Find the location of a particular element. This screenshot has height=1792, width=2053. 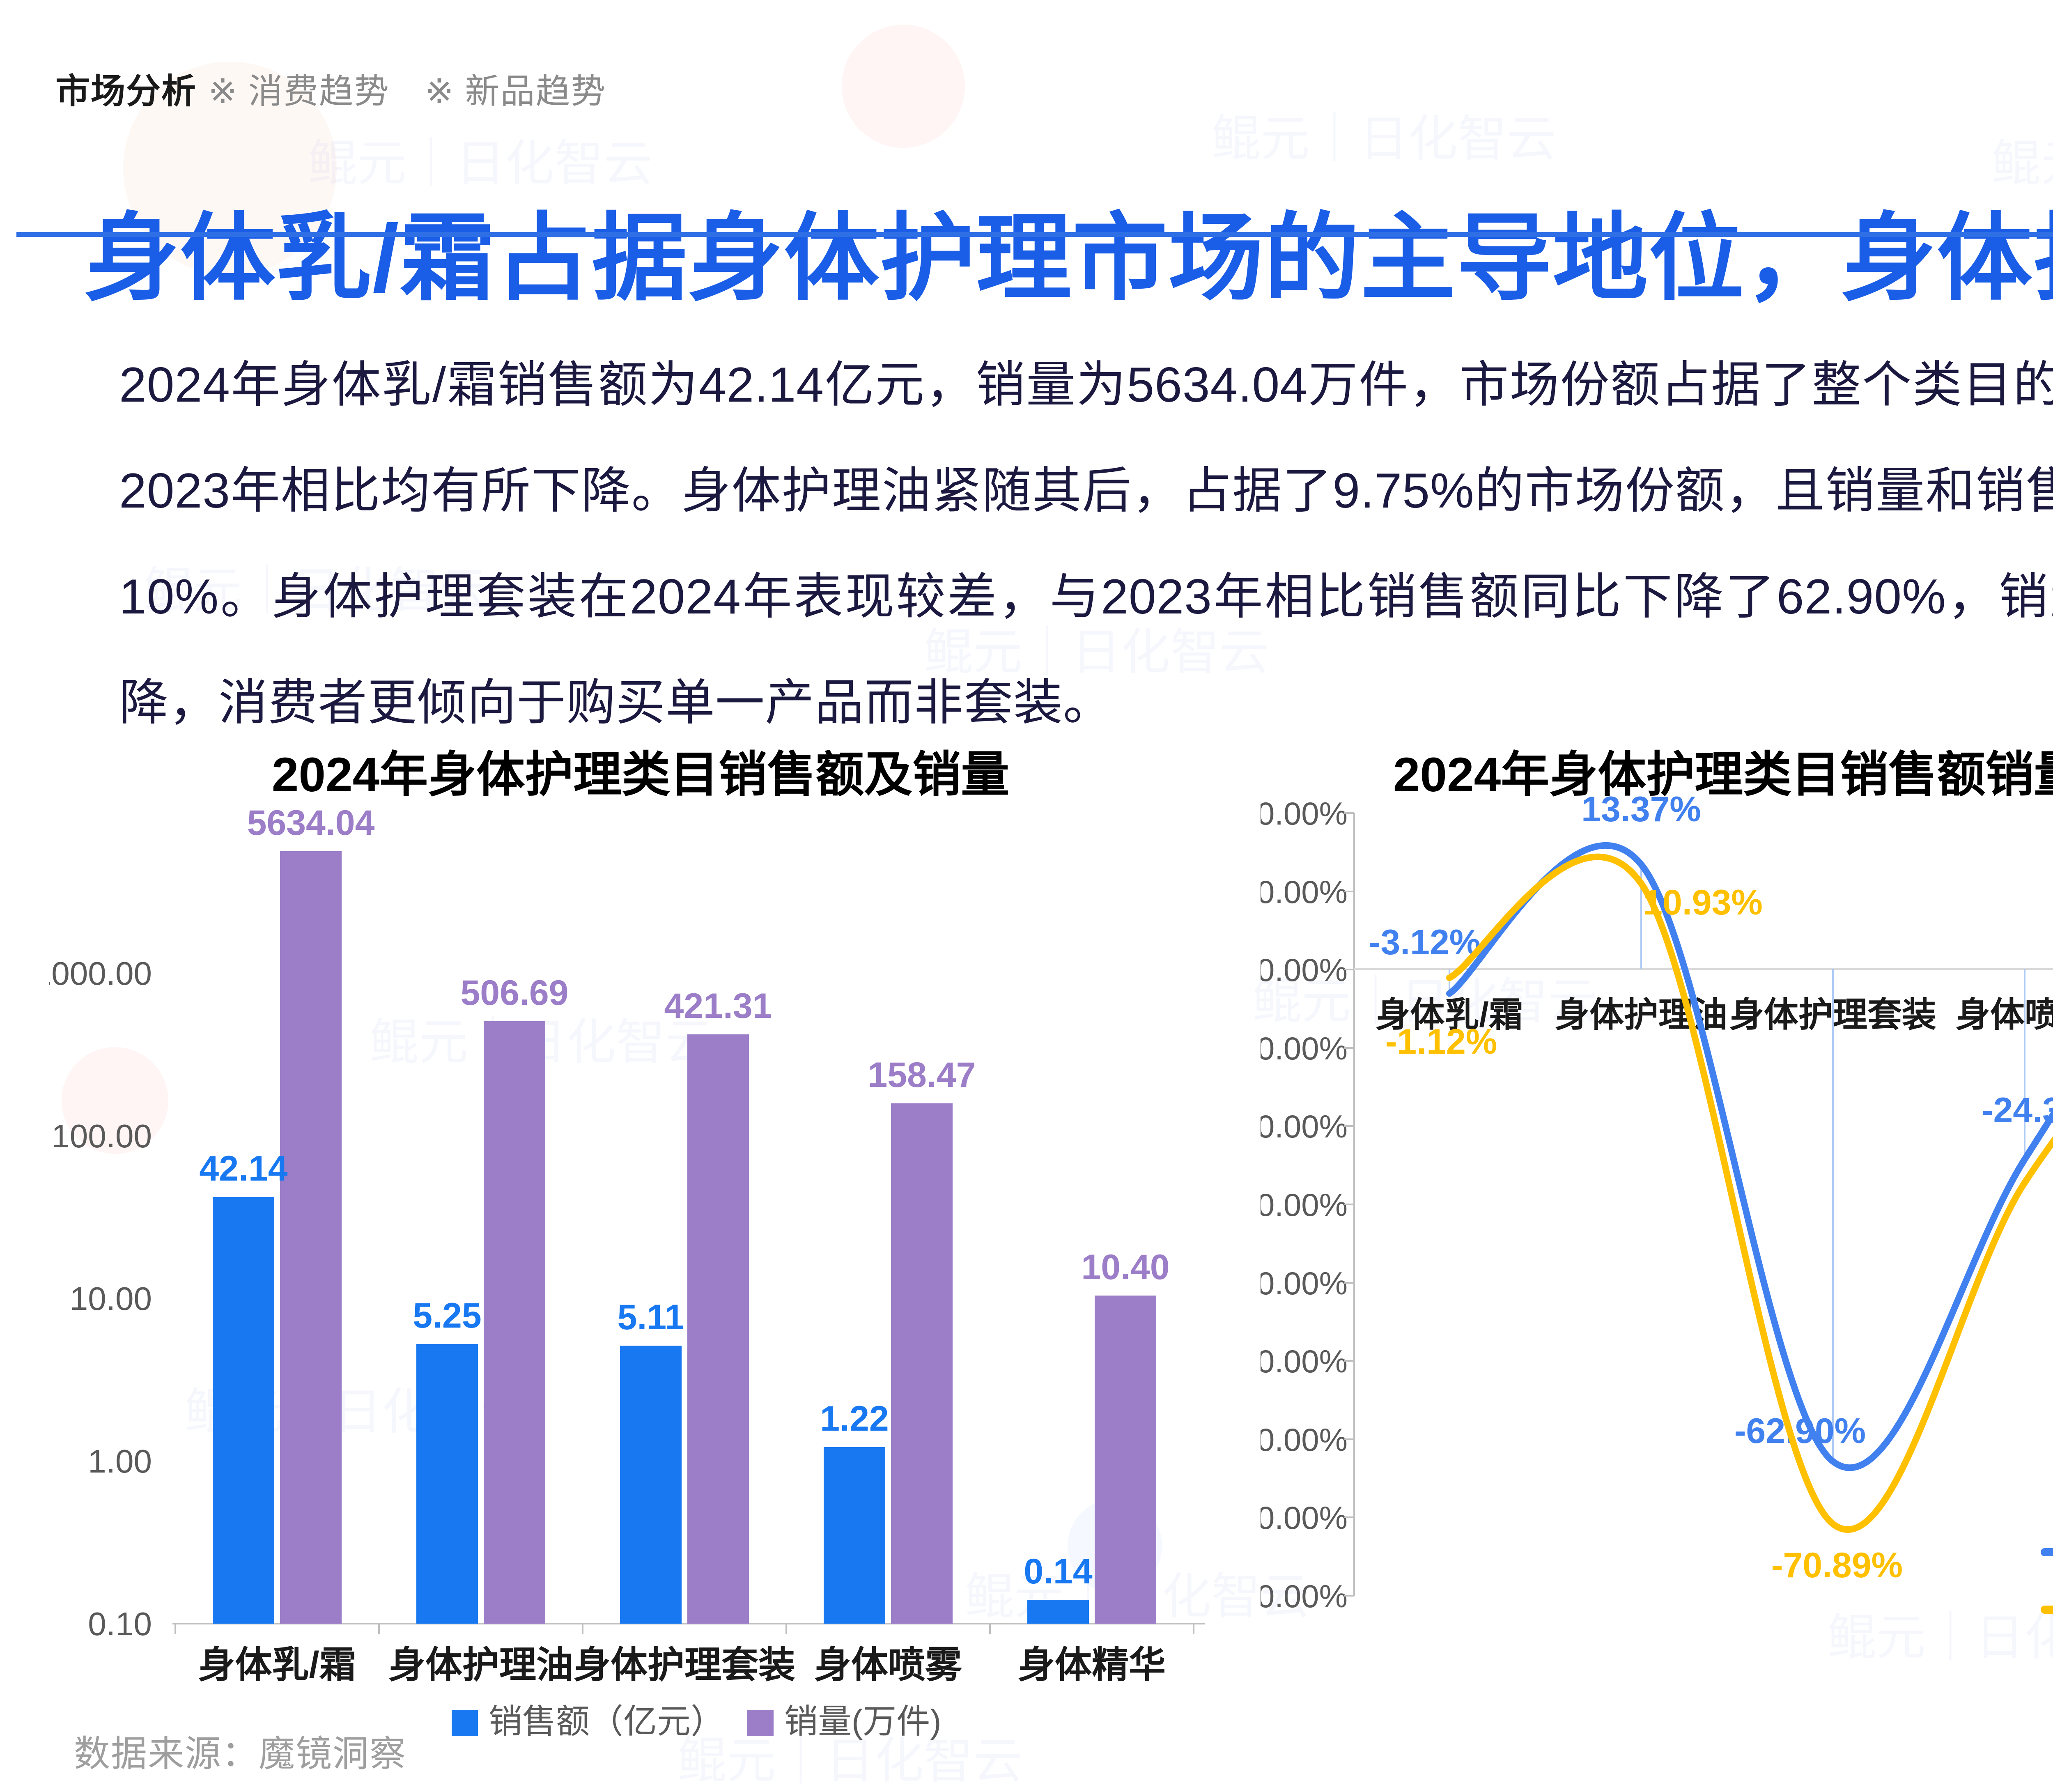

svg-text: 158.47 is located at coordinates (922, 1075).